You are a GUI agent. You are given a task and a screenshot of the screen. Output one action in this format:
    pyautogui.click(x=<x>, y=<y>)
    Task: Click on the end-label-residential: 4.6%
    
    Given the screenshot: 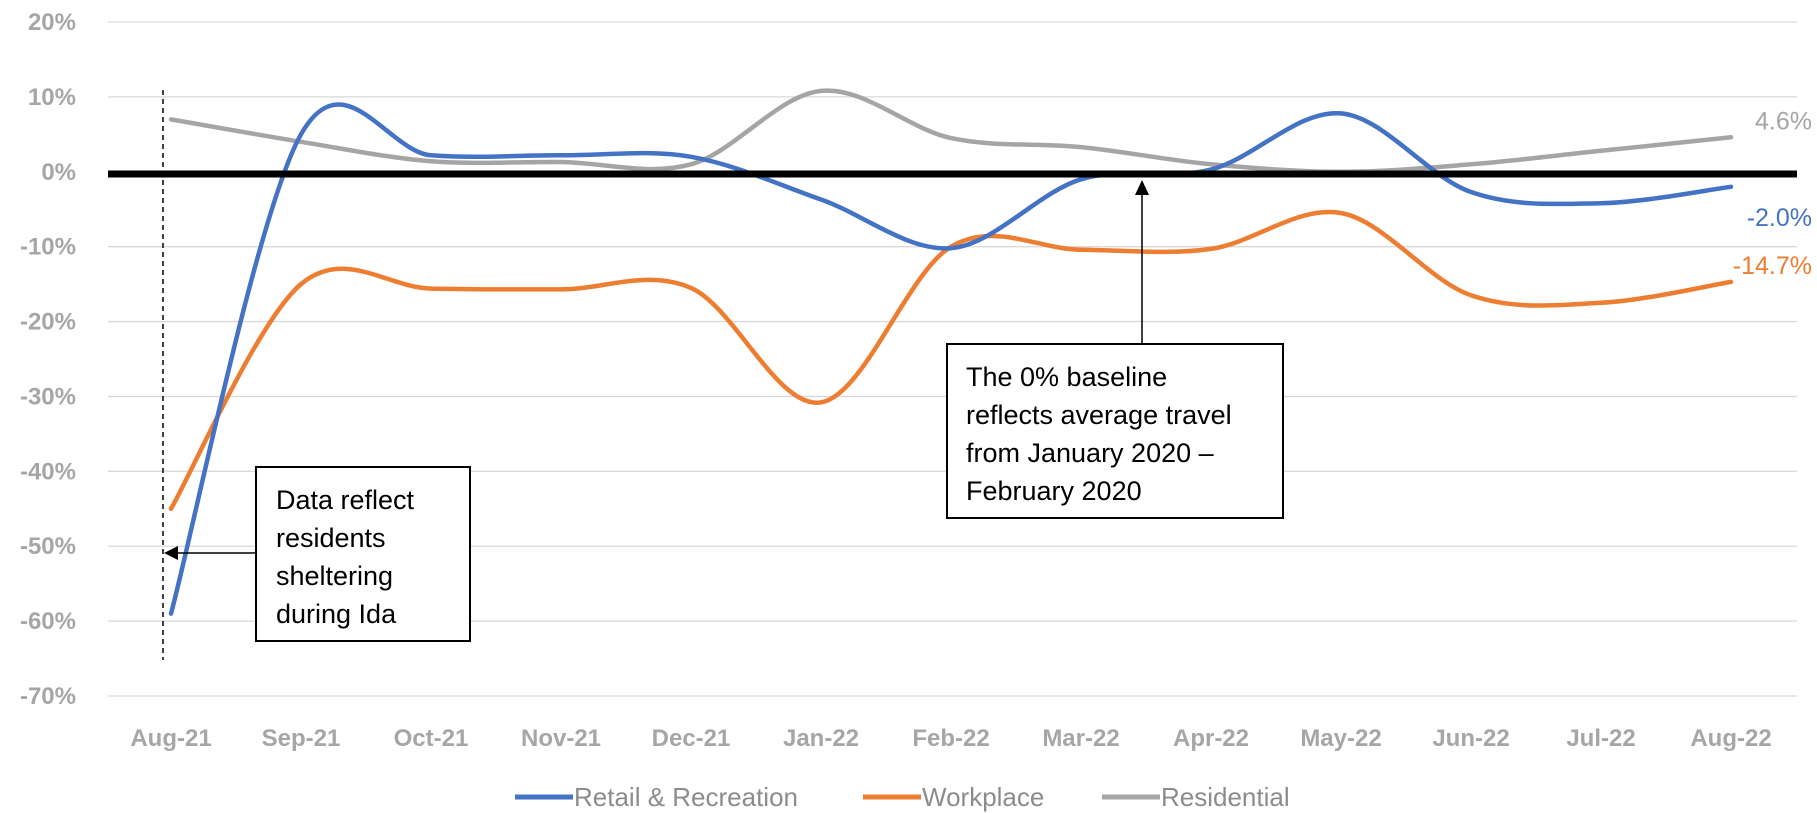 What is the action you would take?
    pyautogui.click(x=1783, y=121)
    